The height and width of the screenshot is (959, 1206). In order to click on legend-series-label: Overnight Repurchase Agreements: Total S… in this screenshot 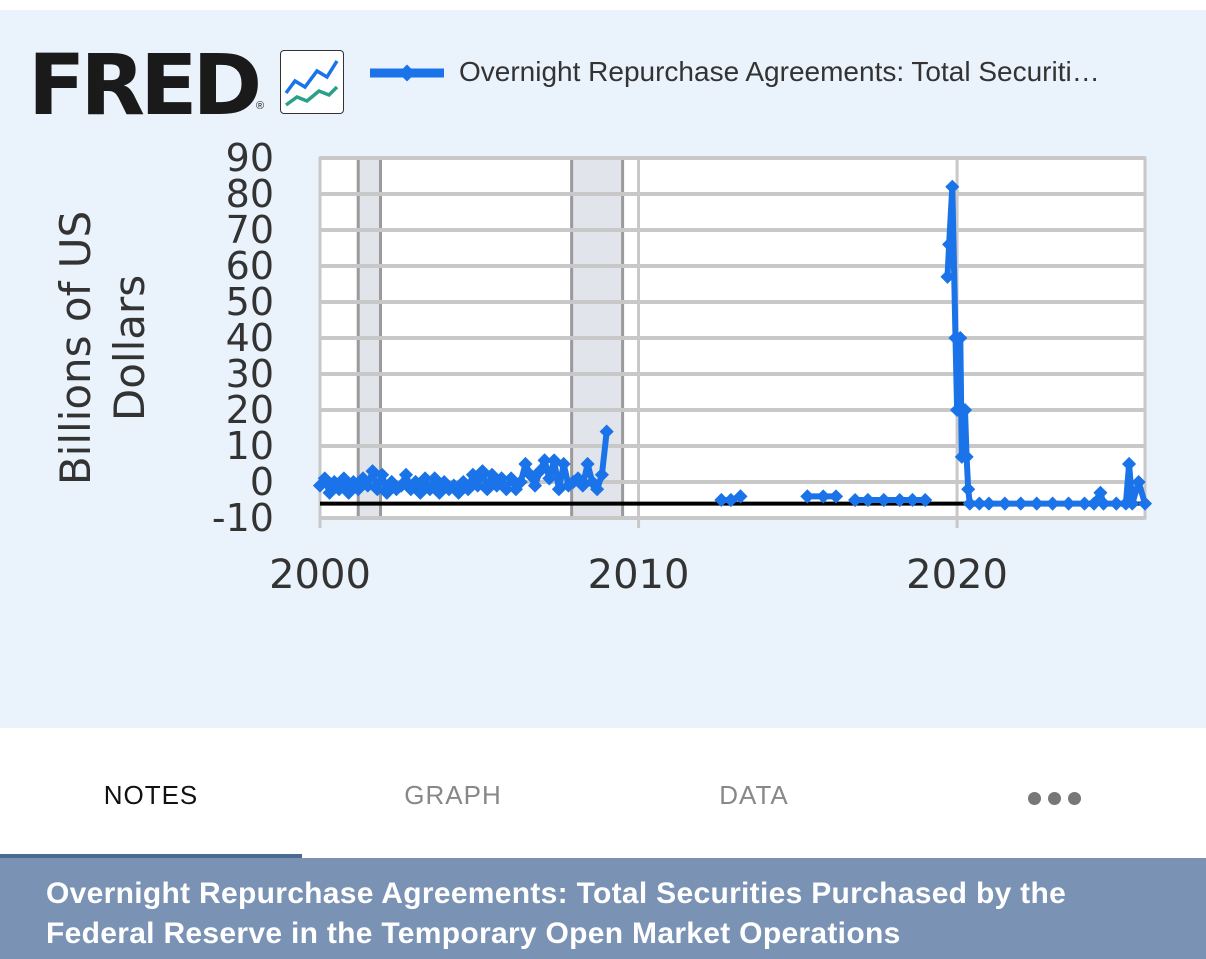, I will do `click(779, 71)`.